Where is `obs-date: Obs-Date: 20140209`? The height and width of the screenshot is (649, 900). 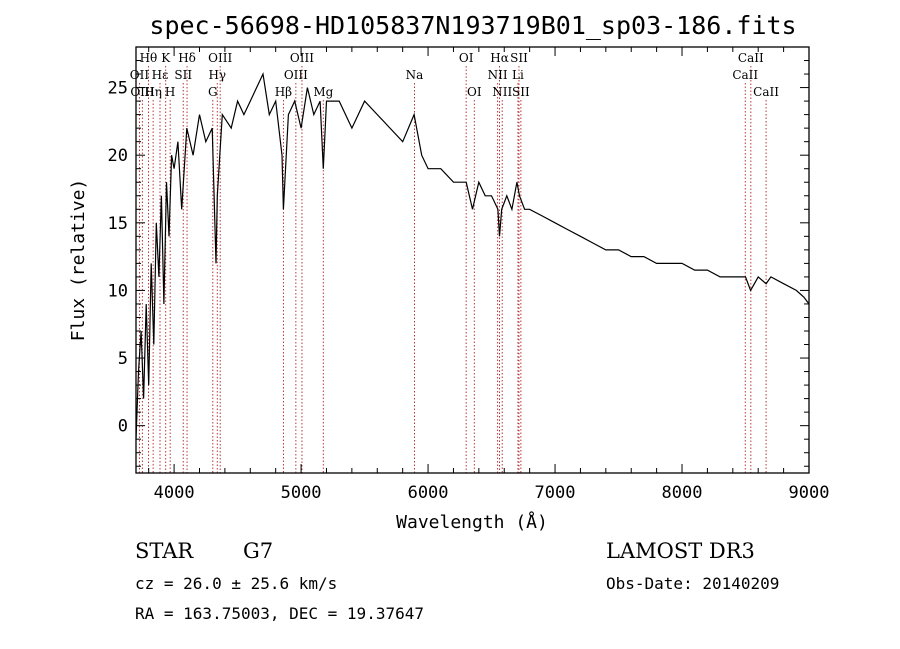
obs-date: Obs-Date: 20140209 is located at coordinates (692, 583).